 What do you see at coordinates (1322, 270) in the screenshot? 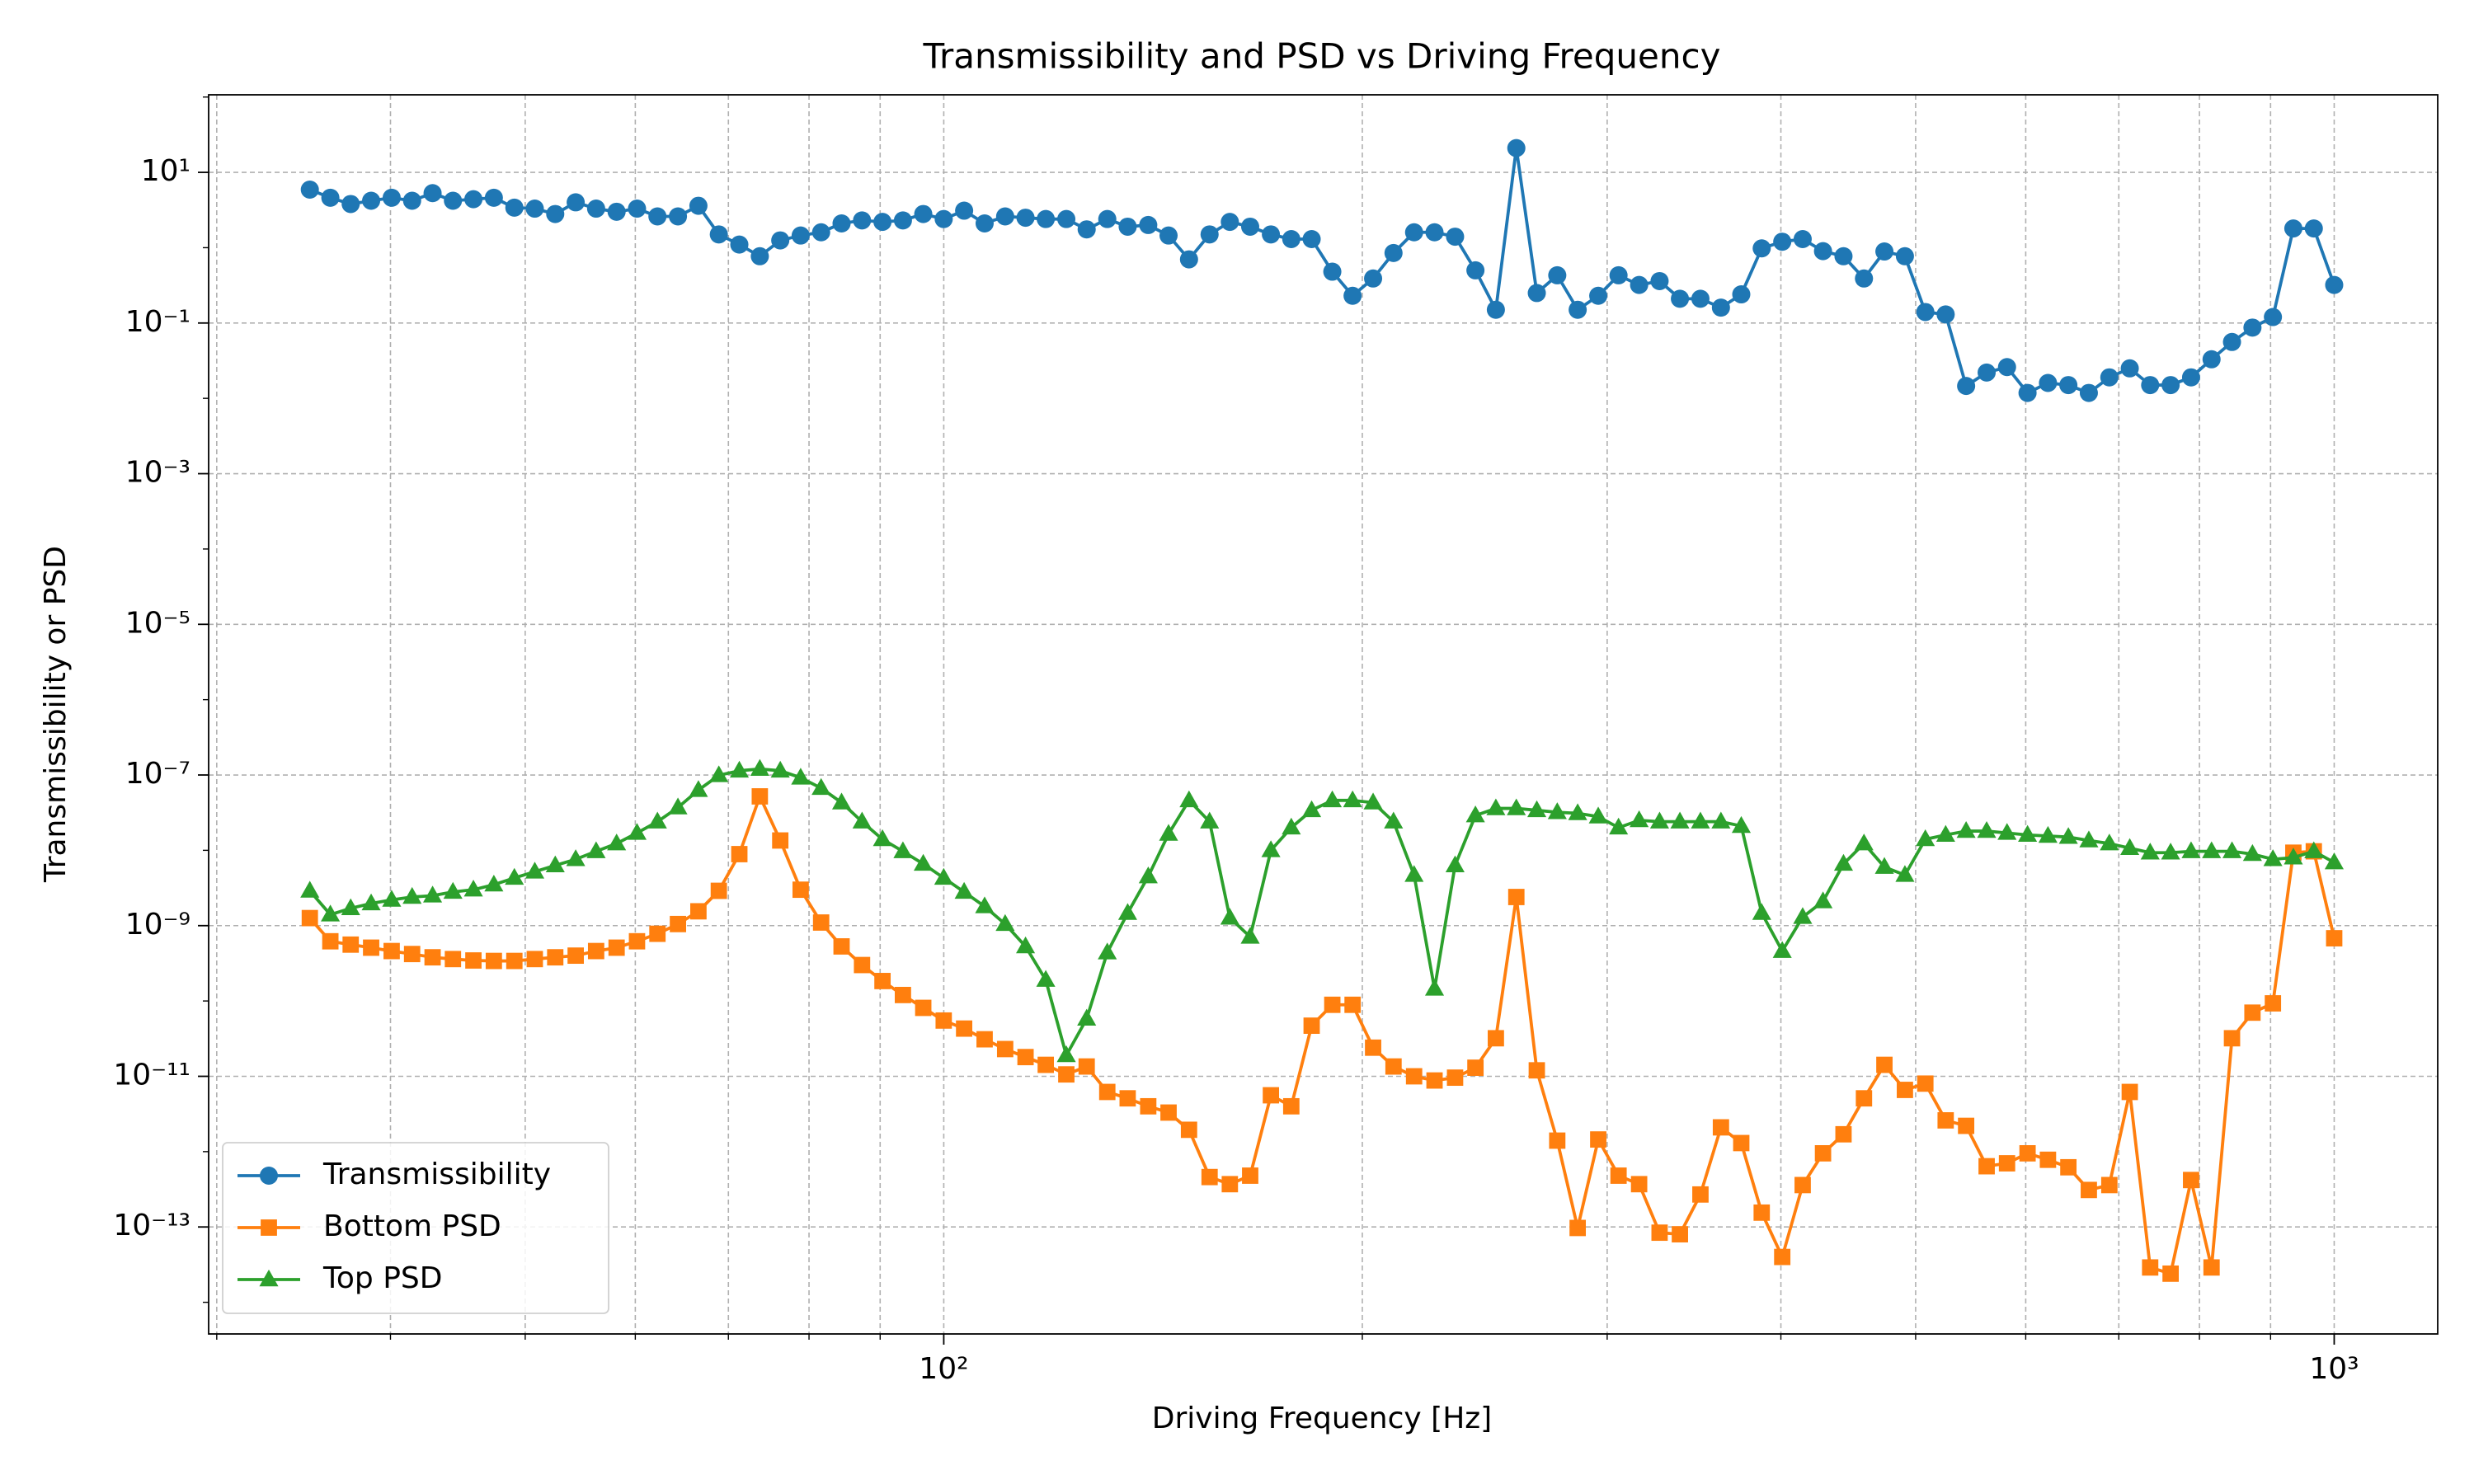
I see `series` at bounding box center [1322, 270].